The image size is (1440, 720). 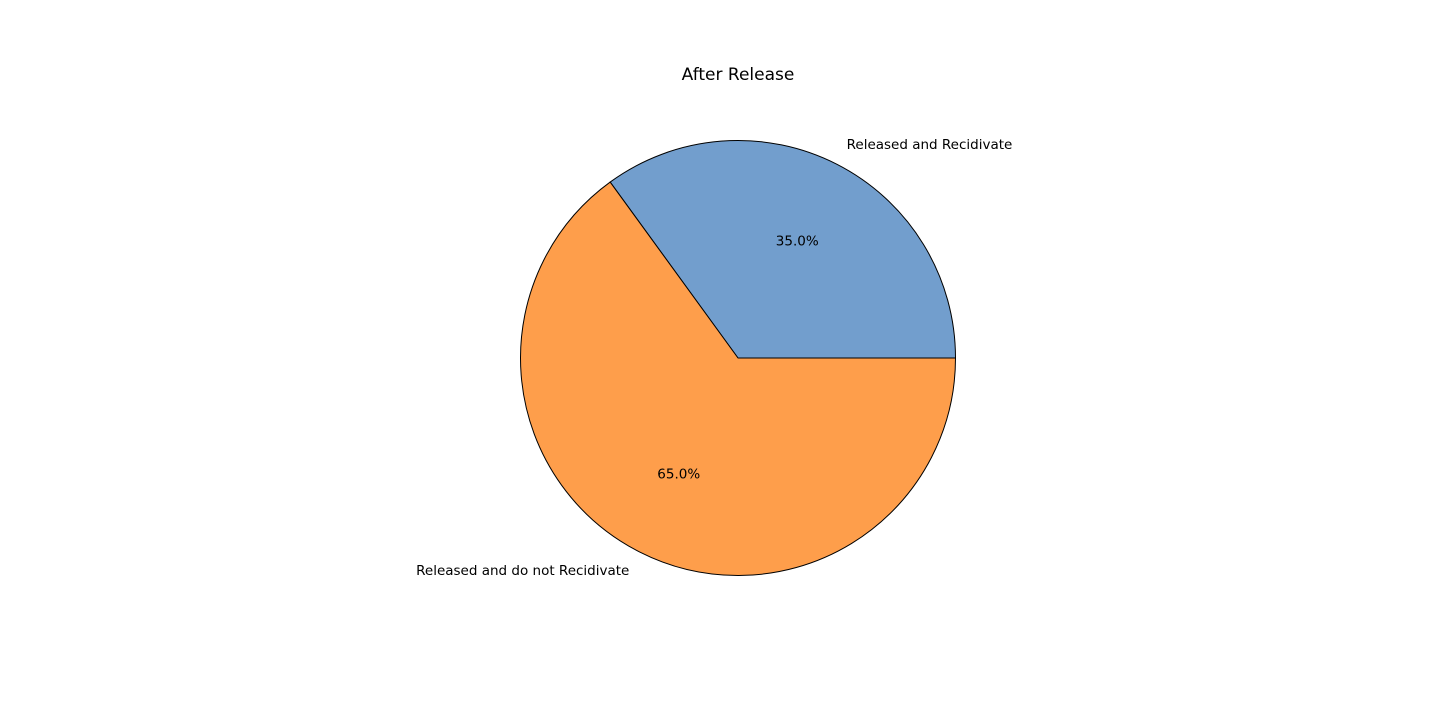 What do you see at coordinates (522, 571) in the screenshot?
I see `slice-label-1: Released and do not Recidivate` at bounding box center [522, 571].